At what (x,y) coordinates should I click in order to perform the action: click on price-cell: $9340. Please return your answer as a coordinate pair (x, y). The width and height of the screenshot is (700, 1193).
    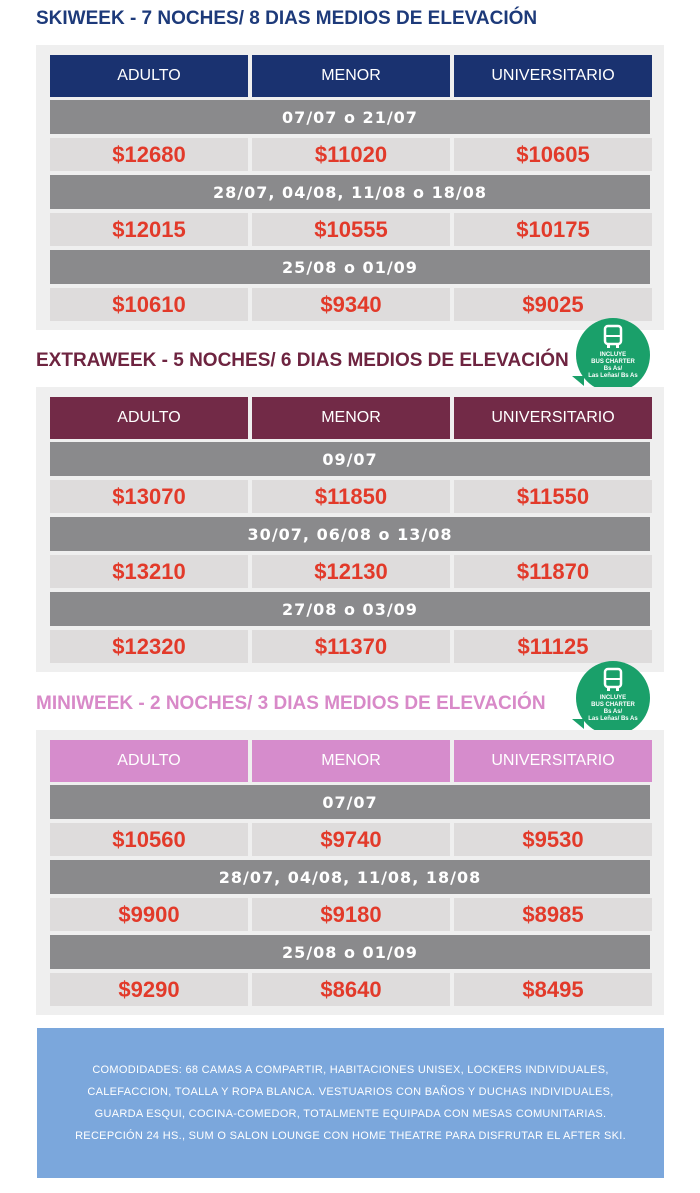
    Looking at the image, I should click on (351, 304).